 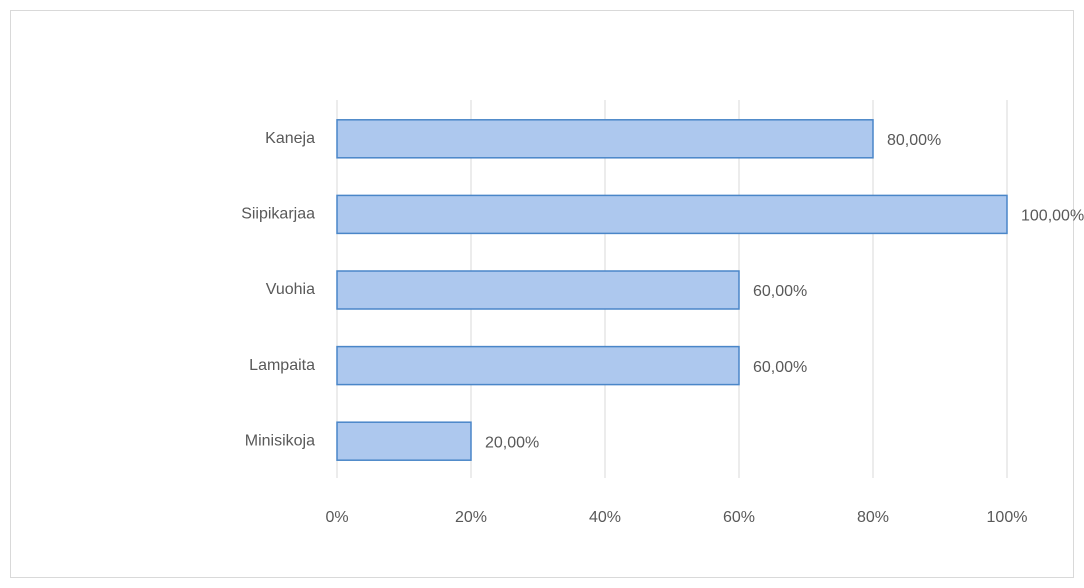 What do you see at coordinates (471, 517) in the screenshot?
I see `x-tick-label: 20%` at bounding box center [471, 517].